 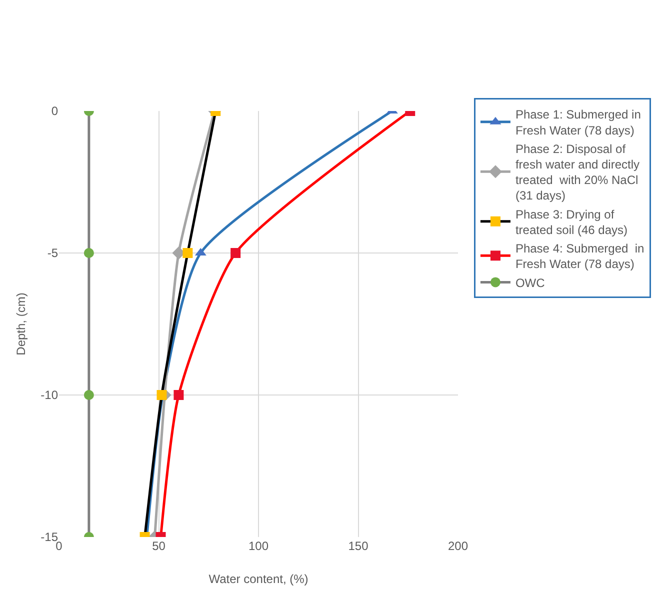 I want to click on x-axis-title: Water content, (%), so click(x=258, y=579).